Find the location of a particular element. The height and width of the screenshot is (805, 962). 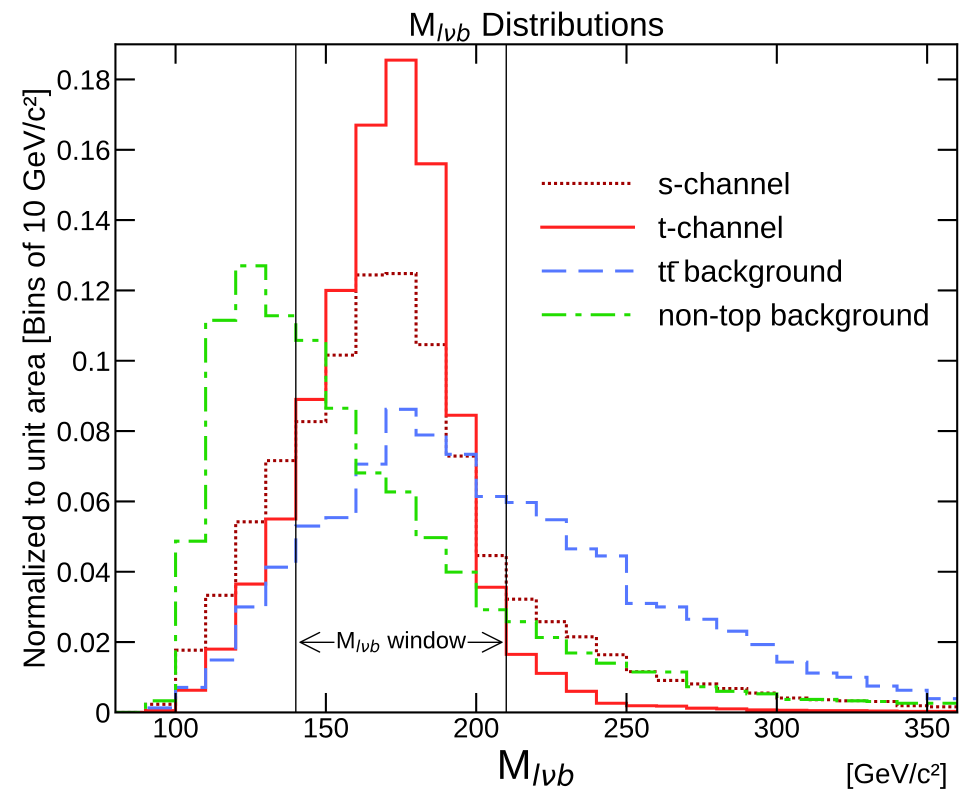

legend-label: s-channel is located at coordinates (723, 183).